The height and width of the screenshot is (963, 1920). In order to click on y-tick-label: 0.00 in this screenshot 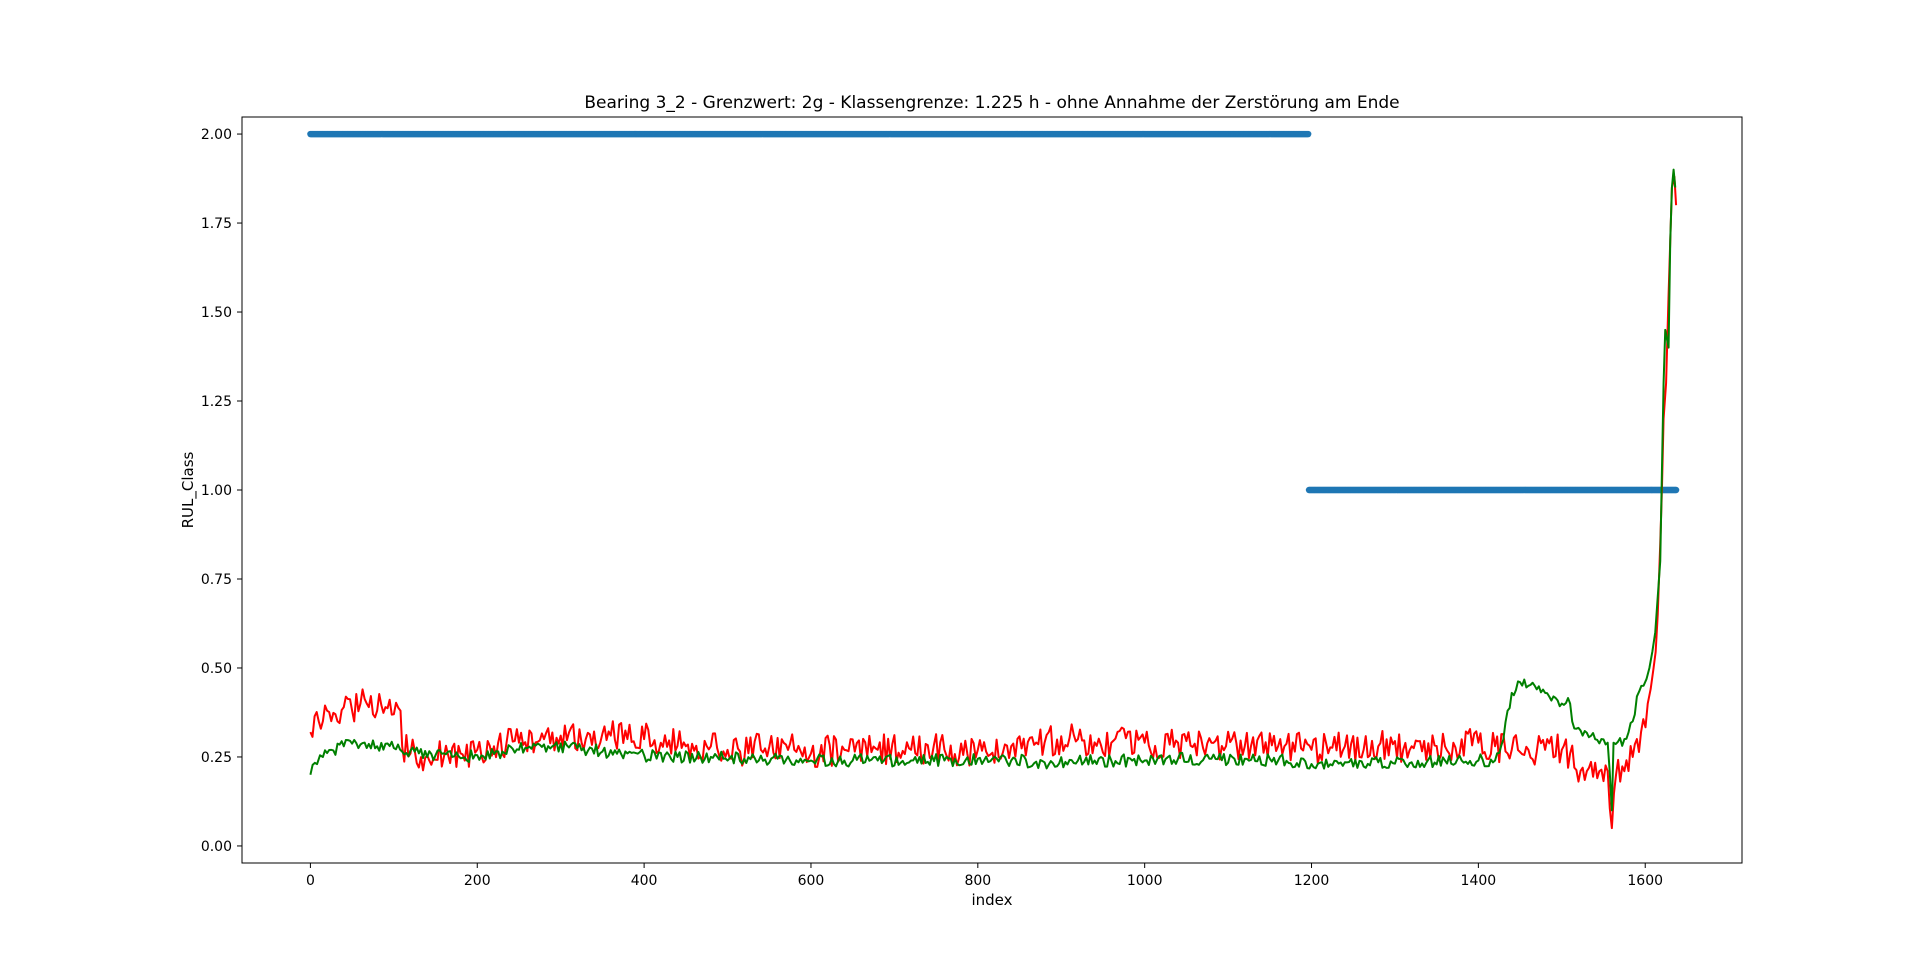, I will do `click(216, 847)`.